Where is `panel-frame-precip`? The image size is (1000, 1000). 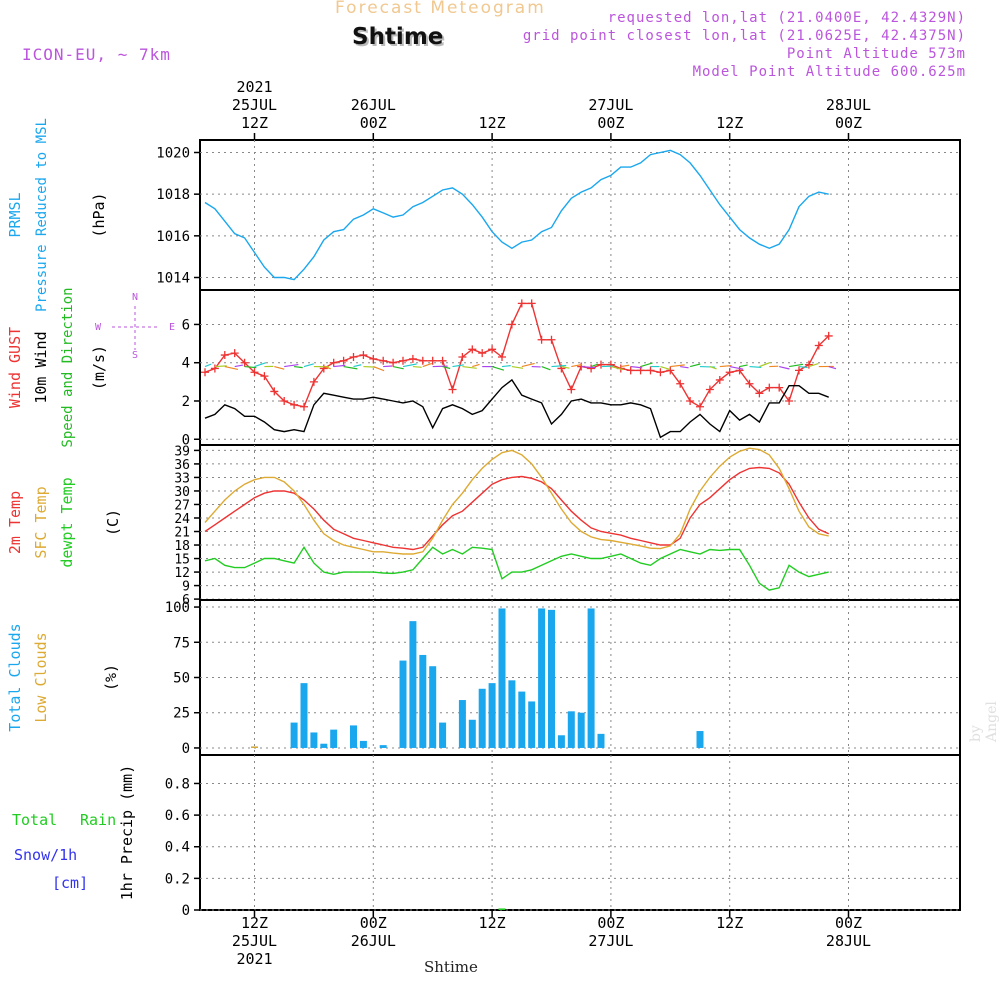
panel-frame-precip is located at coordinates (580, 832).